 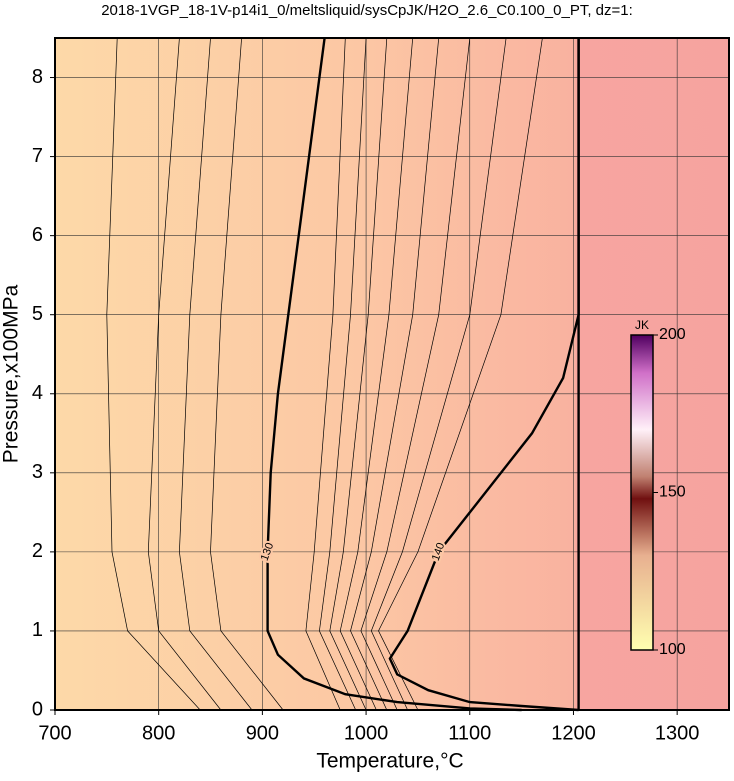 What do you see at coordinates (262, 733) in the screenshot?
I see `x-tick-label: 900` at bounding box center [262, 733].